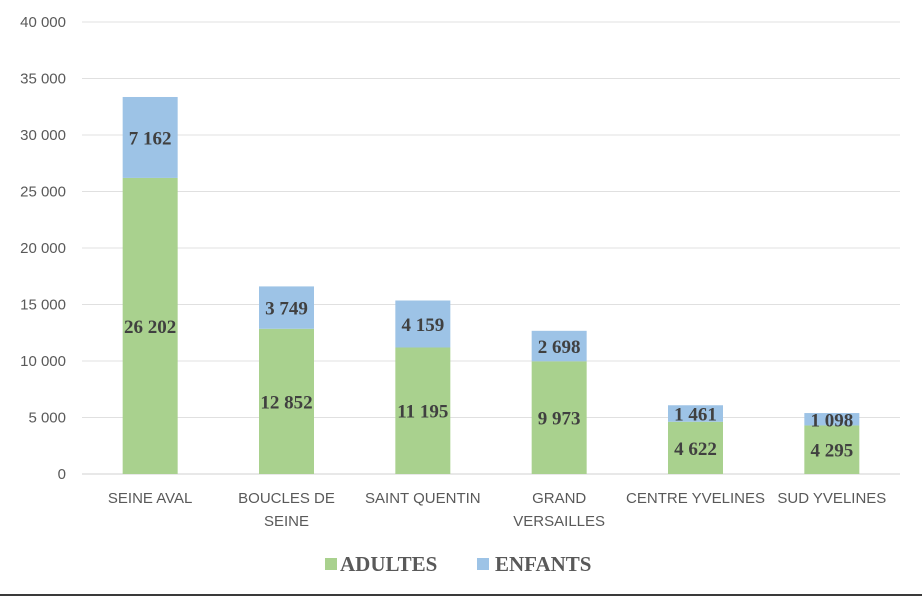  Describe the element at coordinates (43, 361) in the screenshot. I see `y-tick-label: 10 000` at that location.